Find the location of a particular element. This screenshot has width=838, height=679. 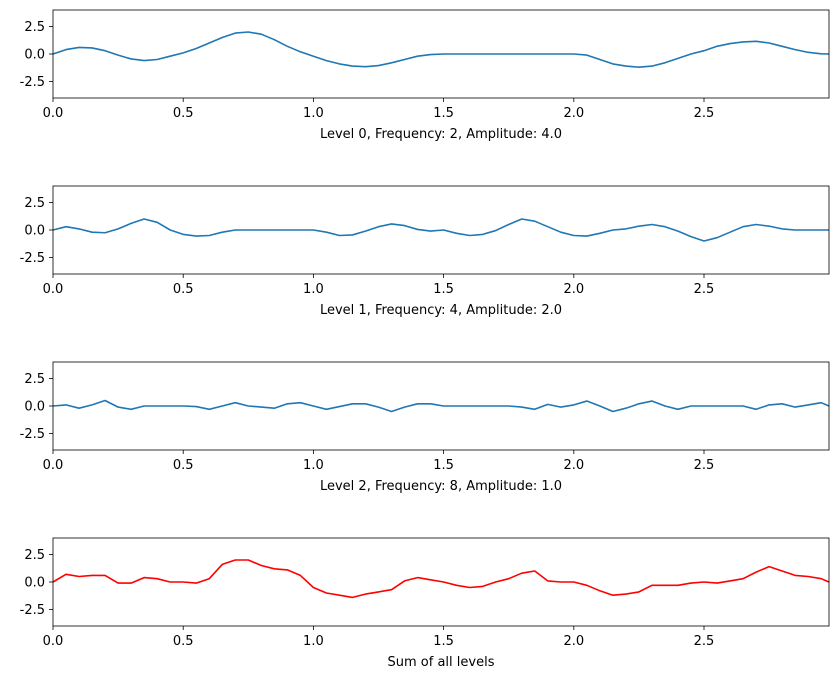

x-axis-label: Level 0, Frequency: 2, Amplitude: 4.0 is located at coordinates (441, 134).